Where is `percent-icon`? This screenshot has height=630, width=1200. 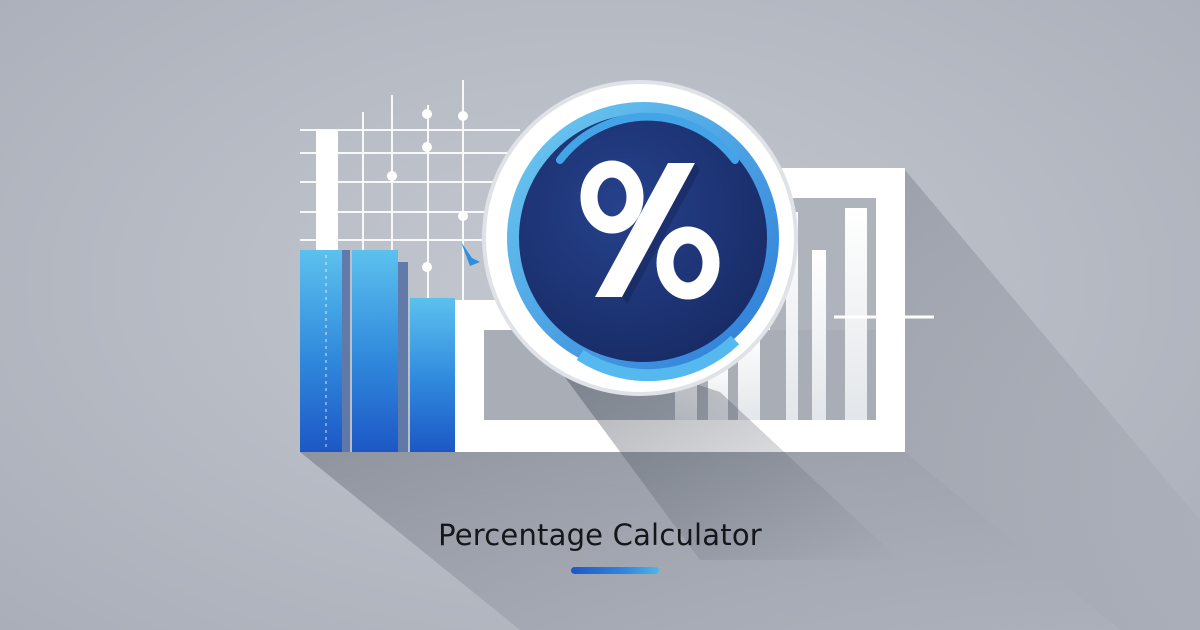 percent-icon is located at coordinates (640, 238).